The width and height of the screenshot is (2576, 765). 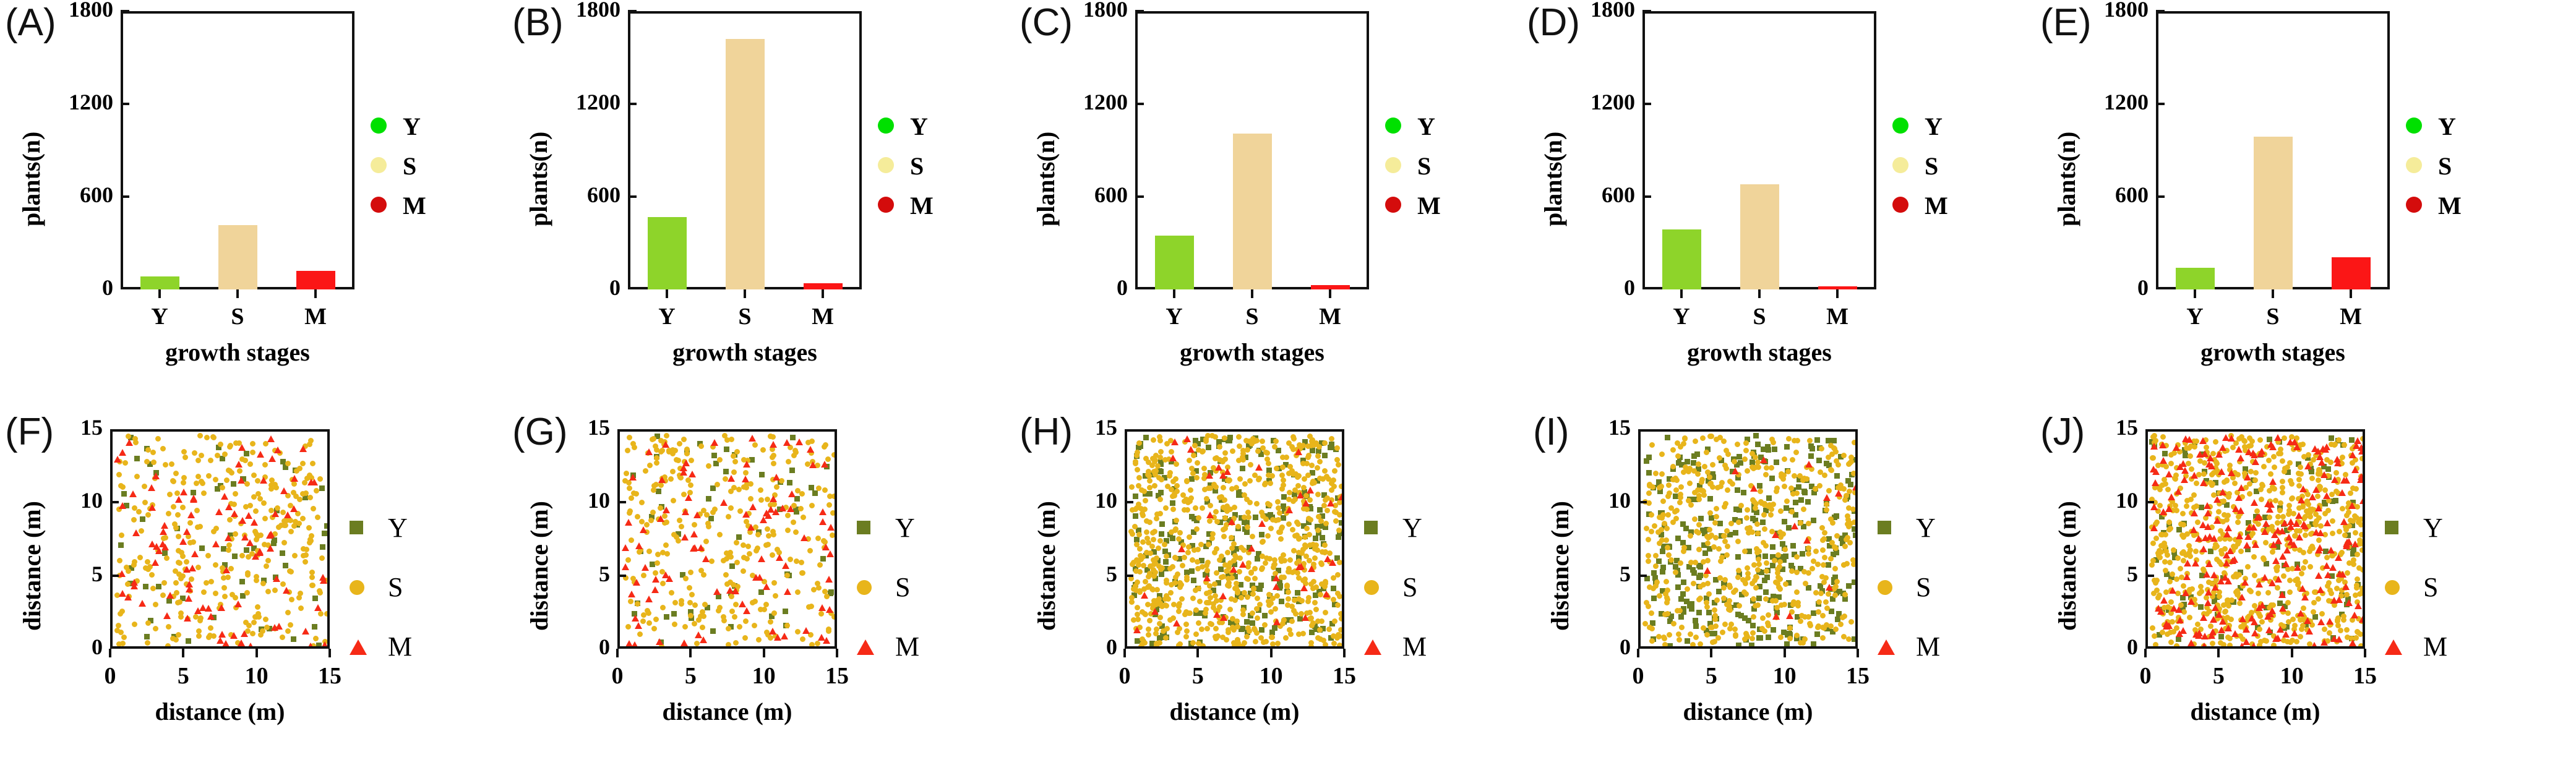 What do you see at coordinates (538, 22) in the screenshot?
I see `panel-label: (B)` at bounding box center [538, 22].